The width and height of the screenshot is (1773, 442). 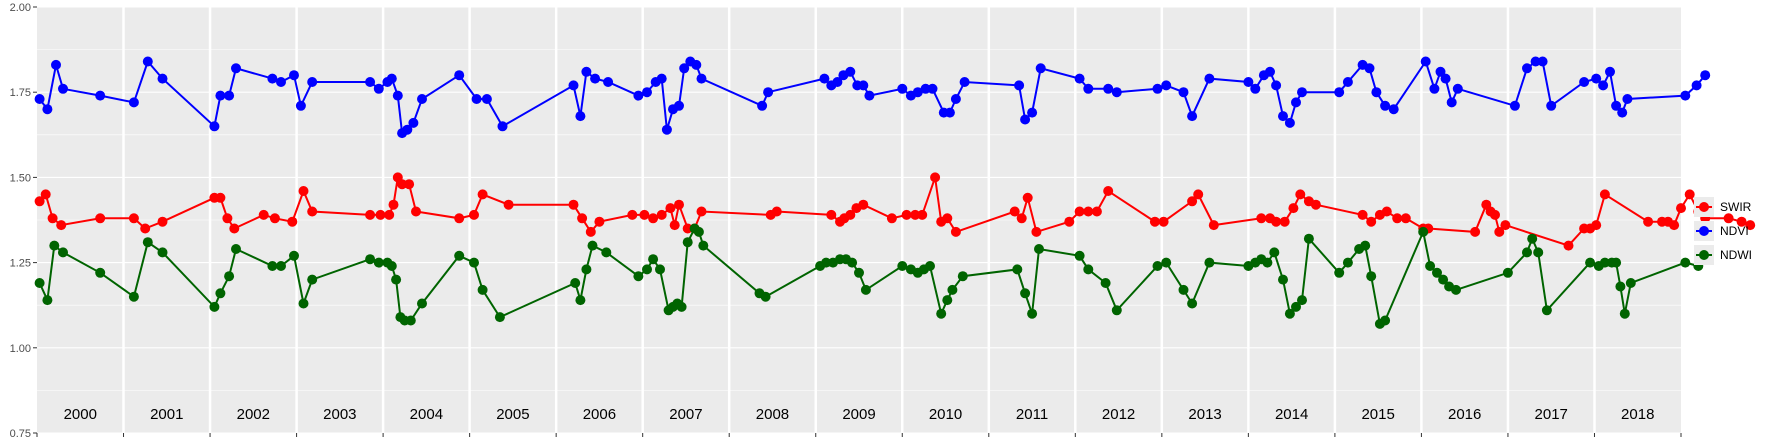 What do you see at coordinates (23, 221) in the screenshot?
I see `y-axis: 0.75 1.00 1.25 1.50 1.75 2.00` at bounding box center [23, 221].